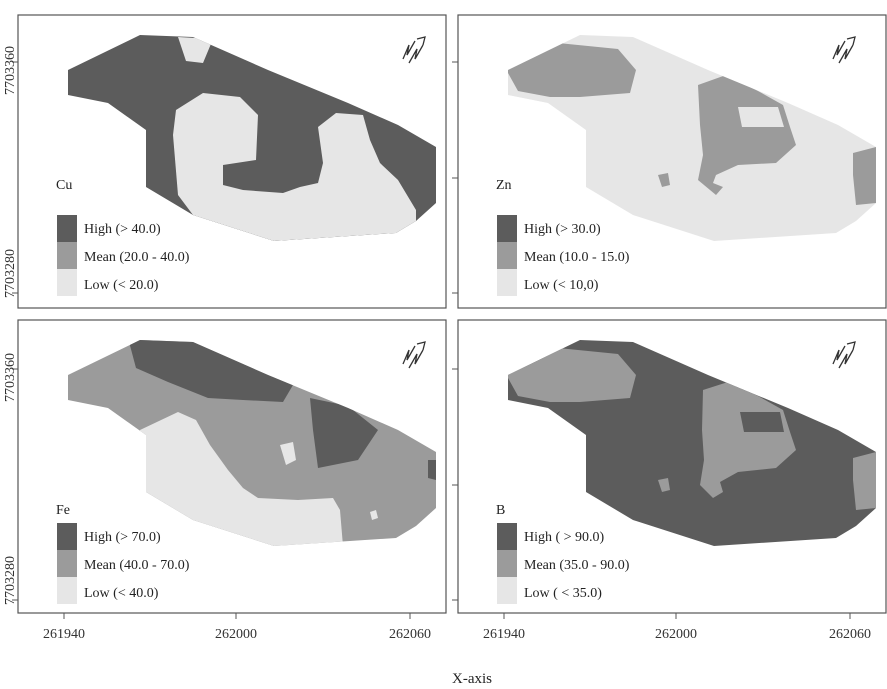 The width and height of the screenshot is (887, 689). Describe the element at coordinates (63, 510) in the screenshot. I see `variable-label: Fe` at that location.